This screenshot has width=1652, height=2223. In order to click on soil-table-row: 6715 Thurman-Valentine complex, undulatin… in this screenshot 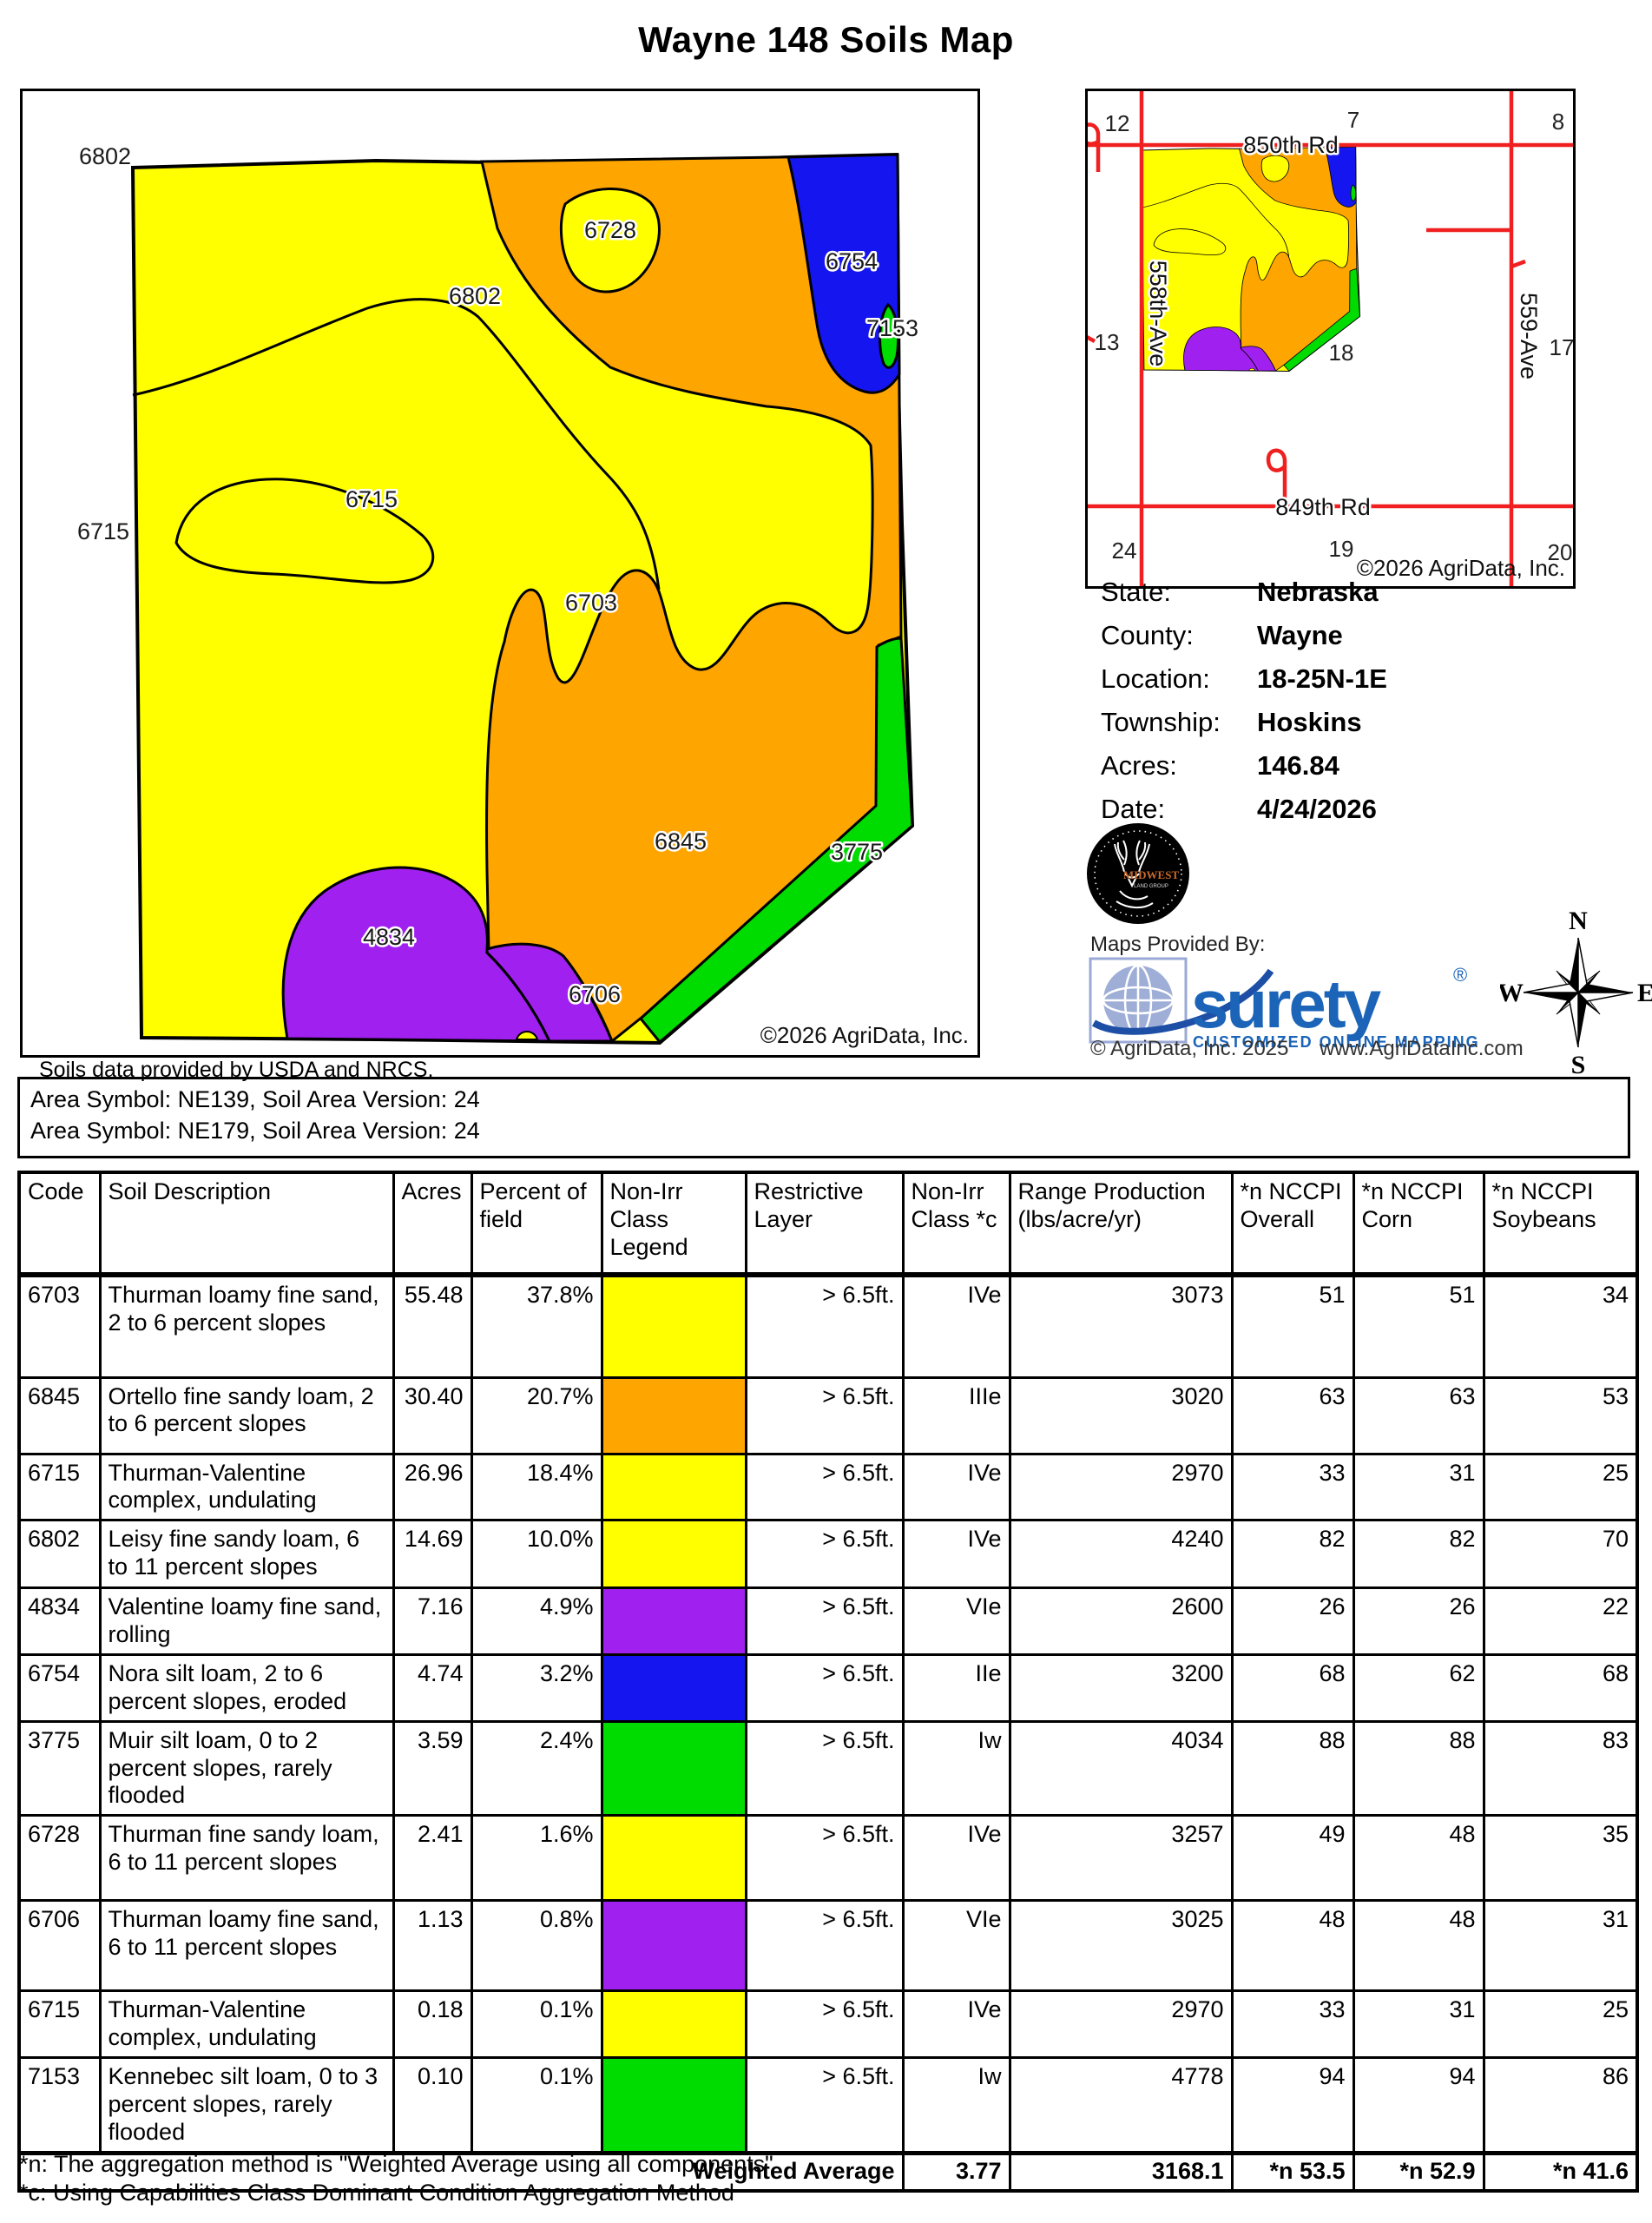, I will do `click(828, 1487)`.